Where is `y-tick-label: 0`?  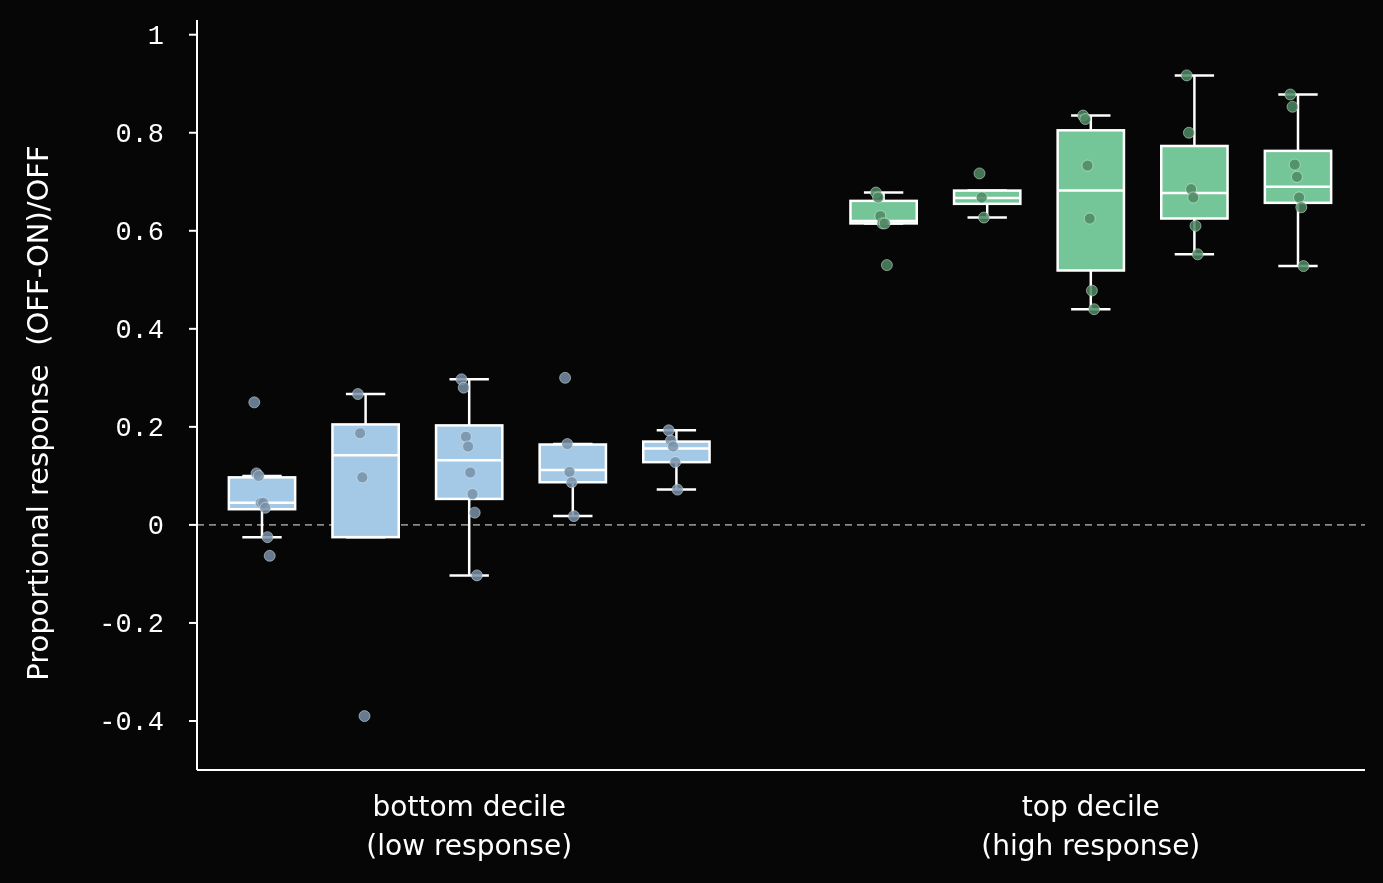
y-tick-label: 0 is located at coordinates (155, 527).